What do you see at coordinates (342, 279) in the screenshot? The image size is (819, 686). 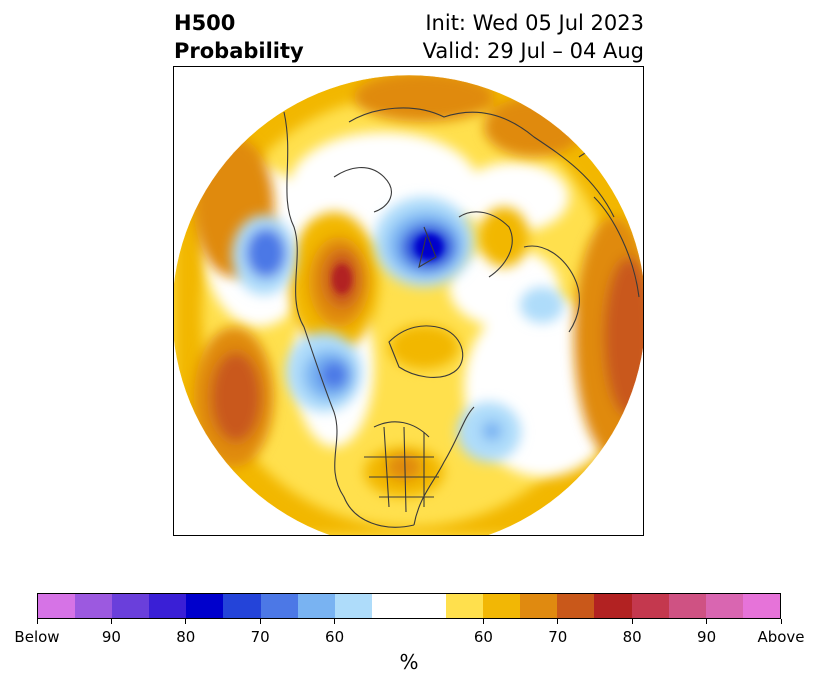 I see `above-normal-peak` at bounding box center [342, 279].